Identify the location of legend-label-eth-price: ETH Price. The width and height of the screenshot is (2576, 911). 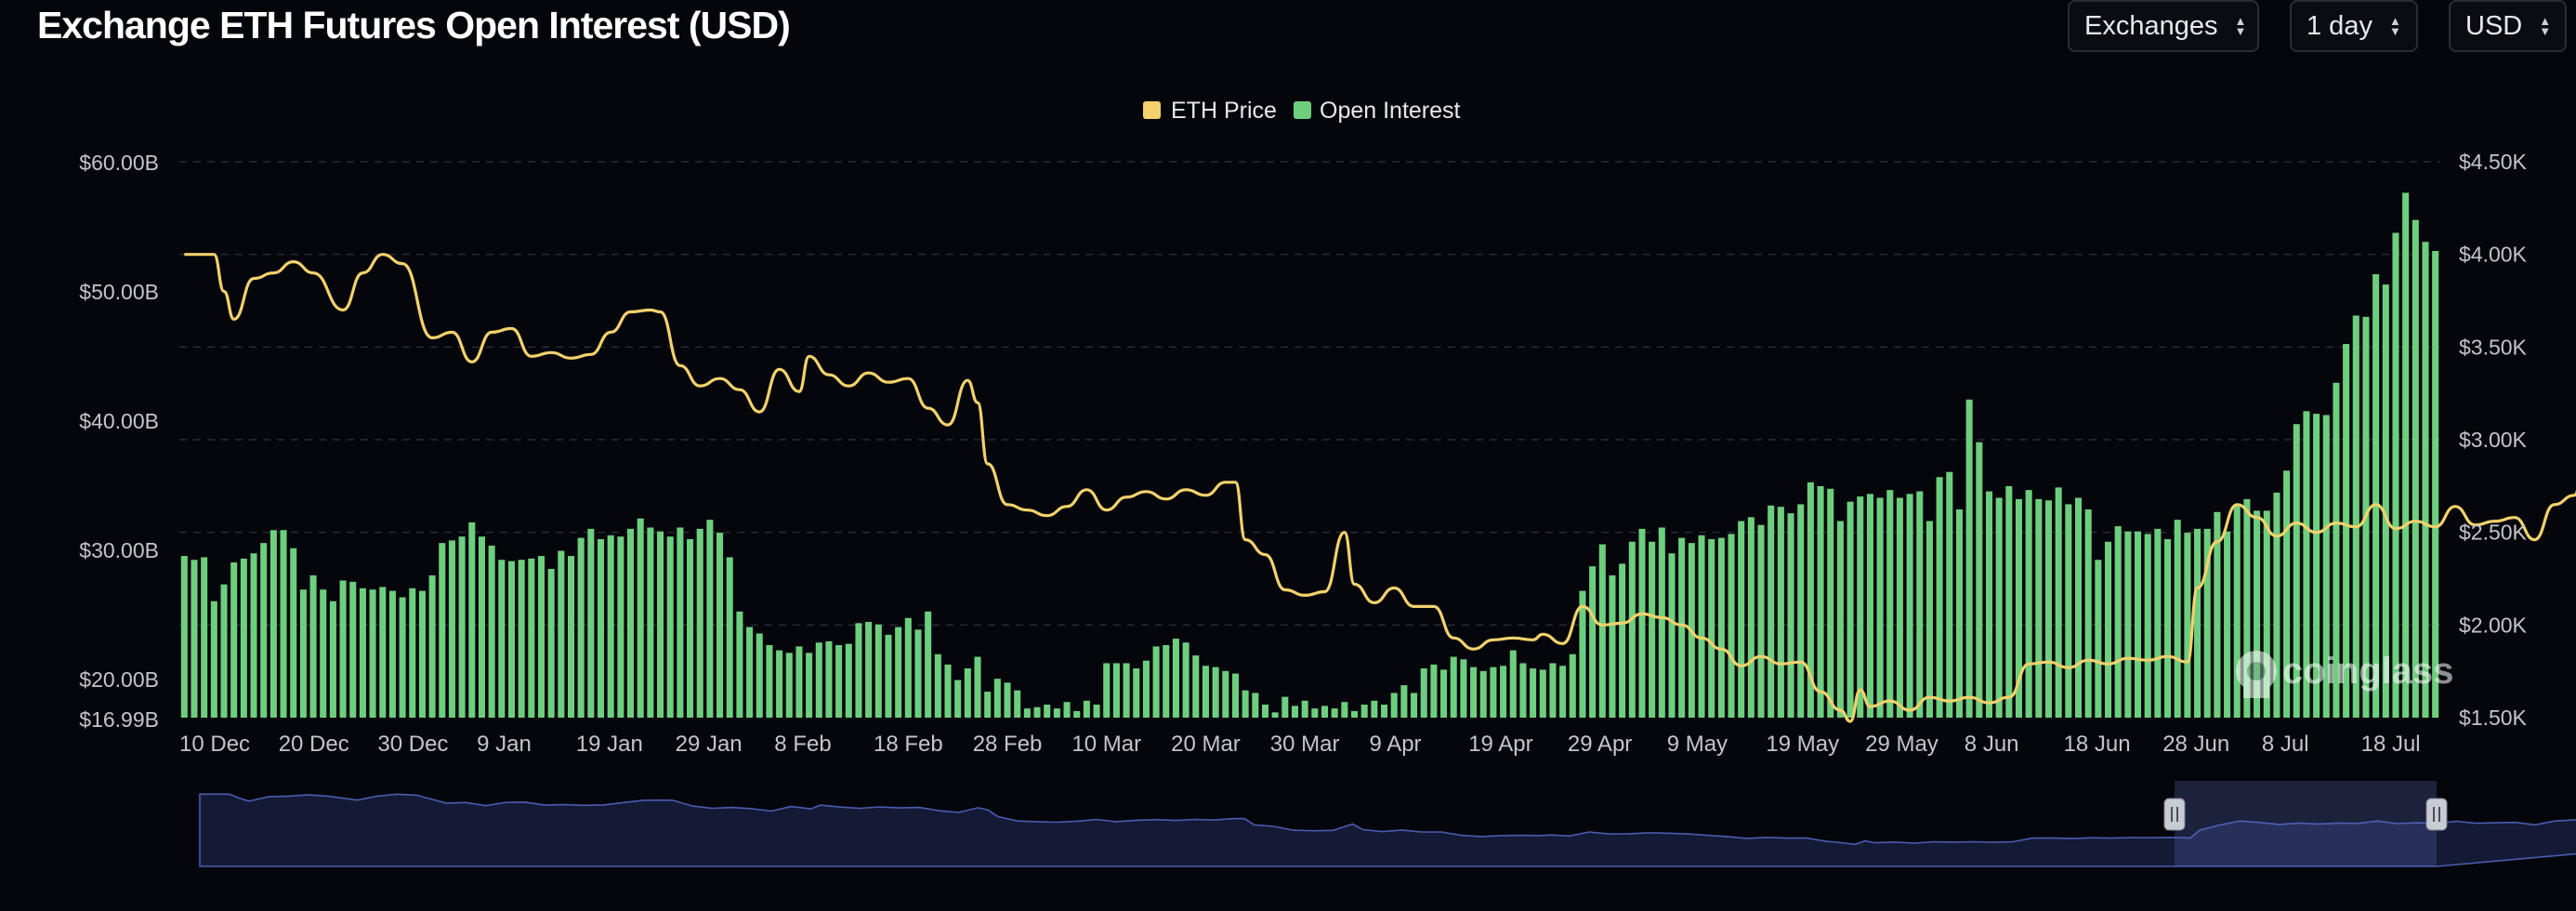
(1224, 111).